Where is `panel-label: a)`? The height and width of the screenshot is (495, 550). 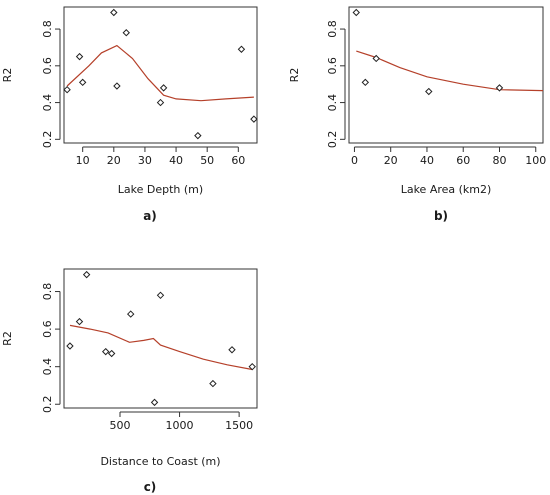 panel-label: a) is located at coordinates (150, 216).